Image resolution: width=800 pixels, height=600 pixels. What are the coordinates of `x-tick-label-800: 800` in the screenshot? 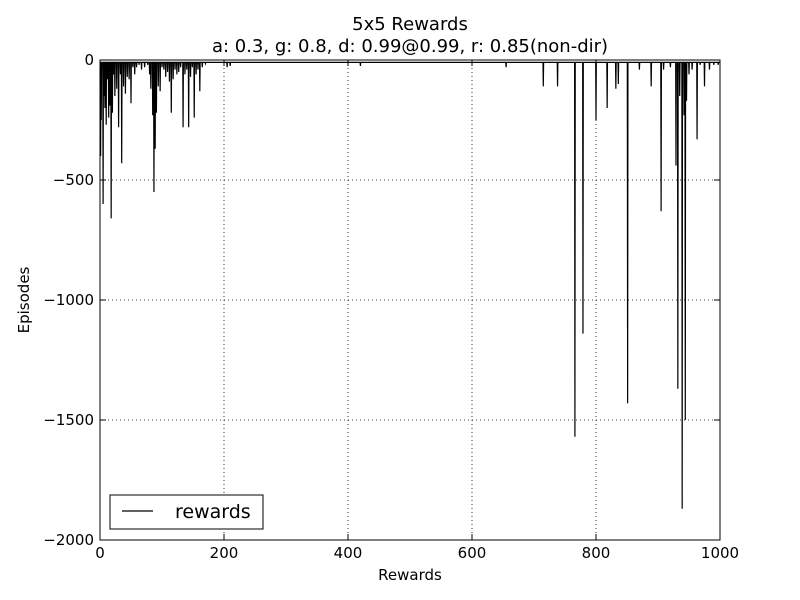 It's located at (596, 553).